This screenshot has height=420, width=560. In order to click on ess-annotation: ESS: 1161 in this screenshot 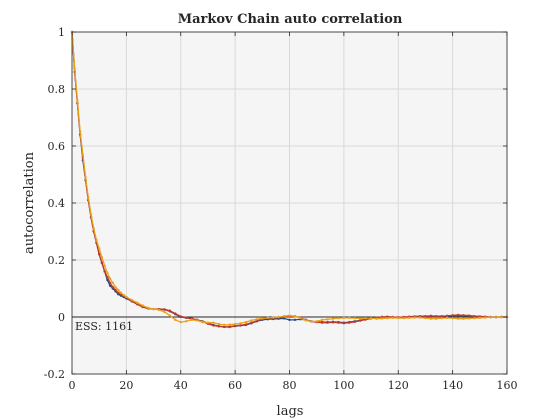, I will do `click(104, 326)`.